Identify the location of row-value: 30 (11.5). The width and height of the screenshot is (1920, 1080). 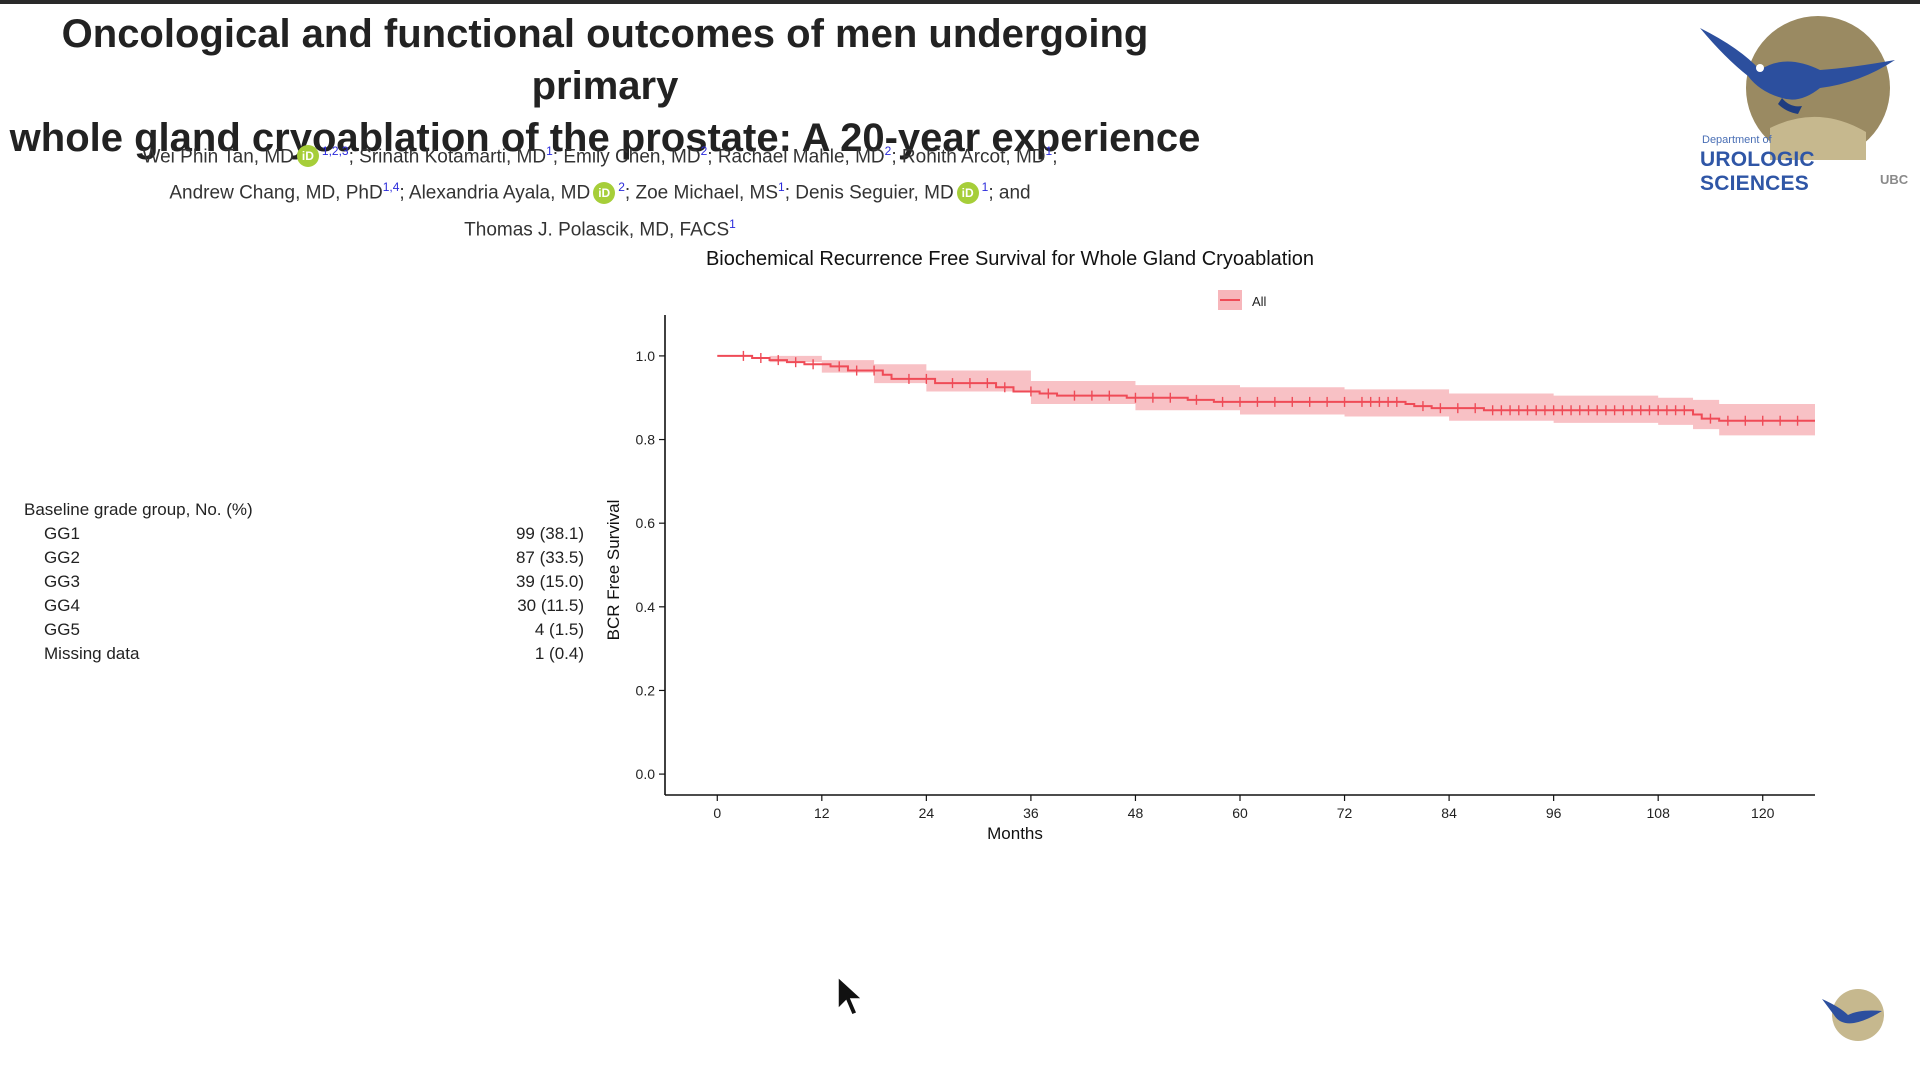
(550, 605).